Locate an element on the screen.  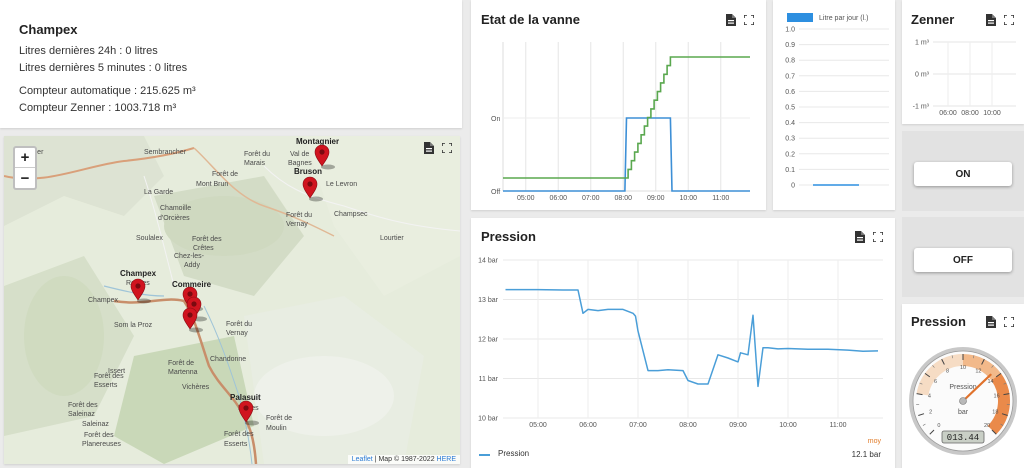
gauge-readout-box is located at coordinates (963, 437).